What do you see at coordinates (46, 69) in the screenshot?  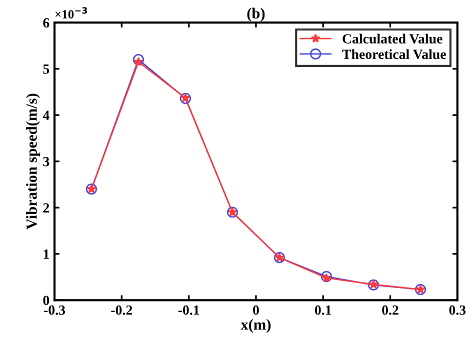 I see `y-tick-label: 5` at bounding box center [46, 69].